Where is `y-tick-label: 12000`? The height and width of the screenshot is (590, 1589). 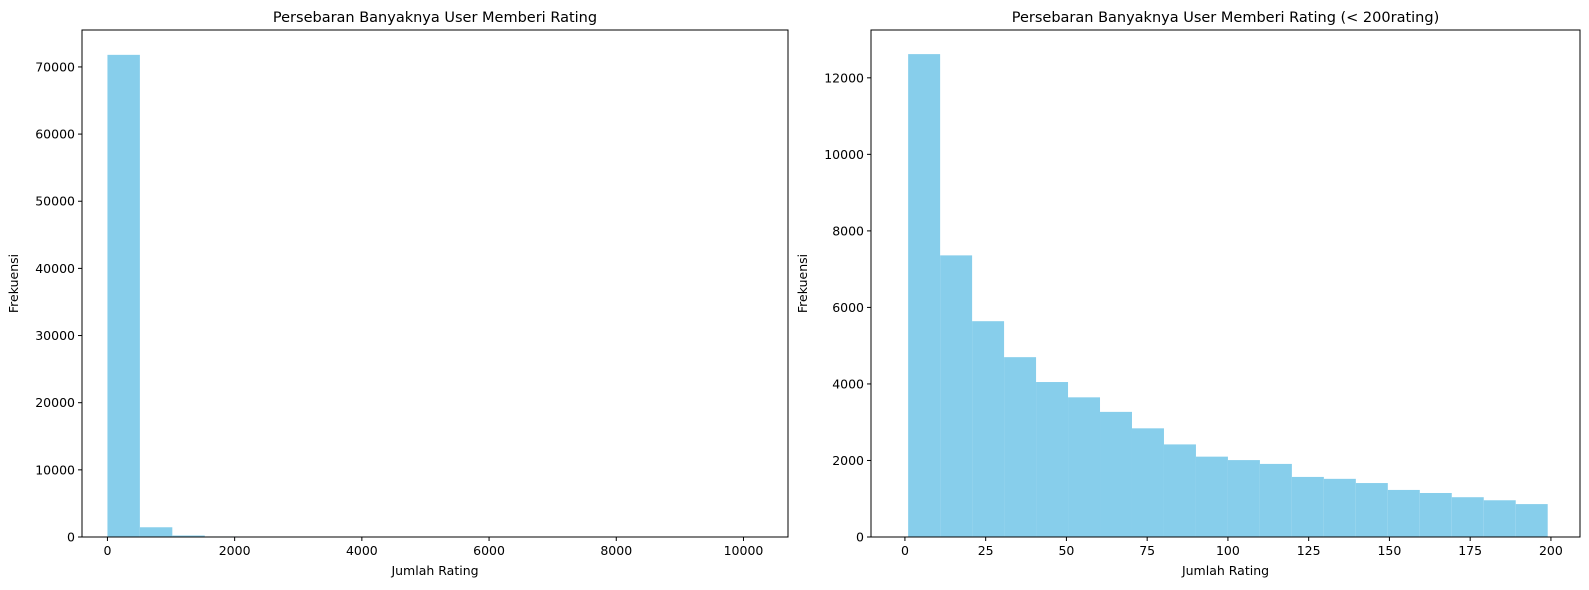
y-tick-label: 12000 is located at coordinates (844, 77).